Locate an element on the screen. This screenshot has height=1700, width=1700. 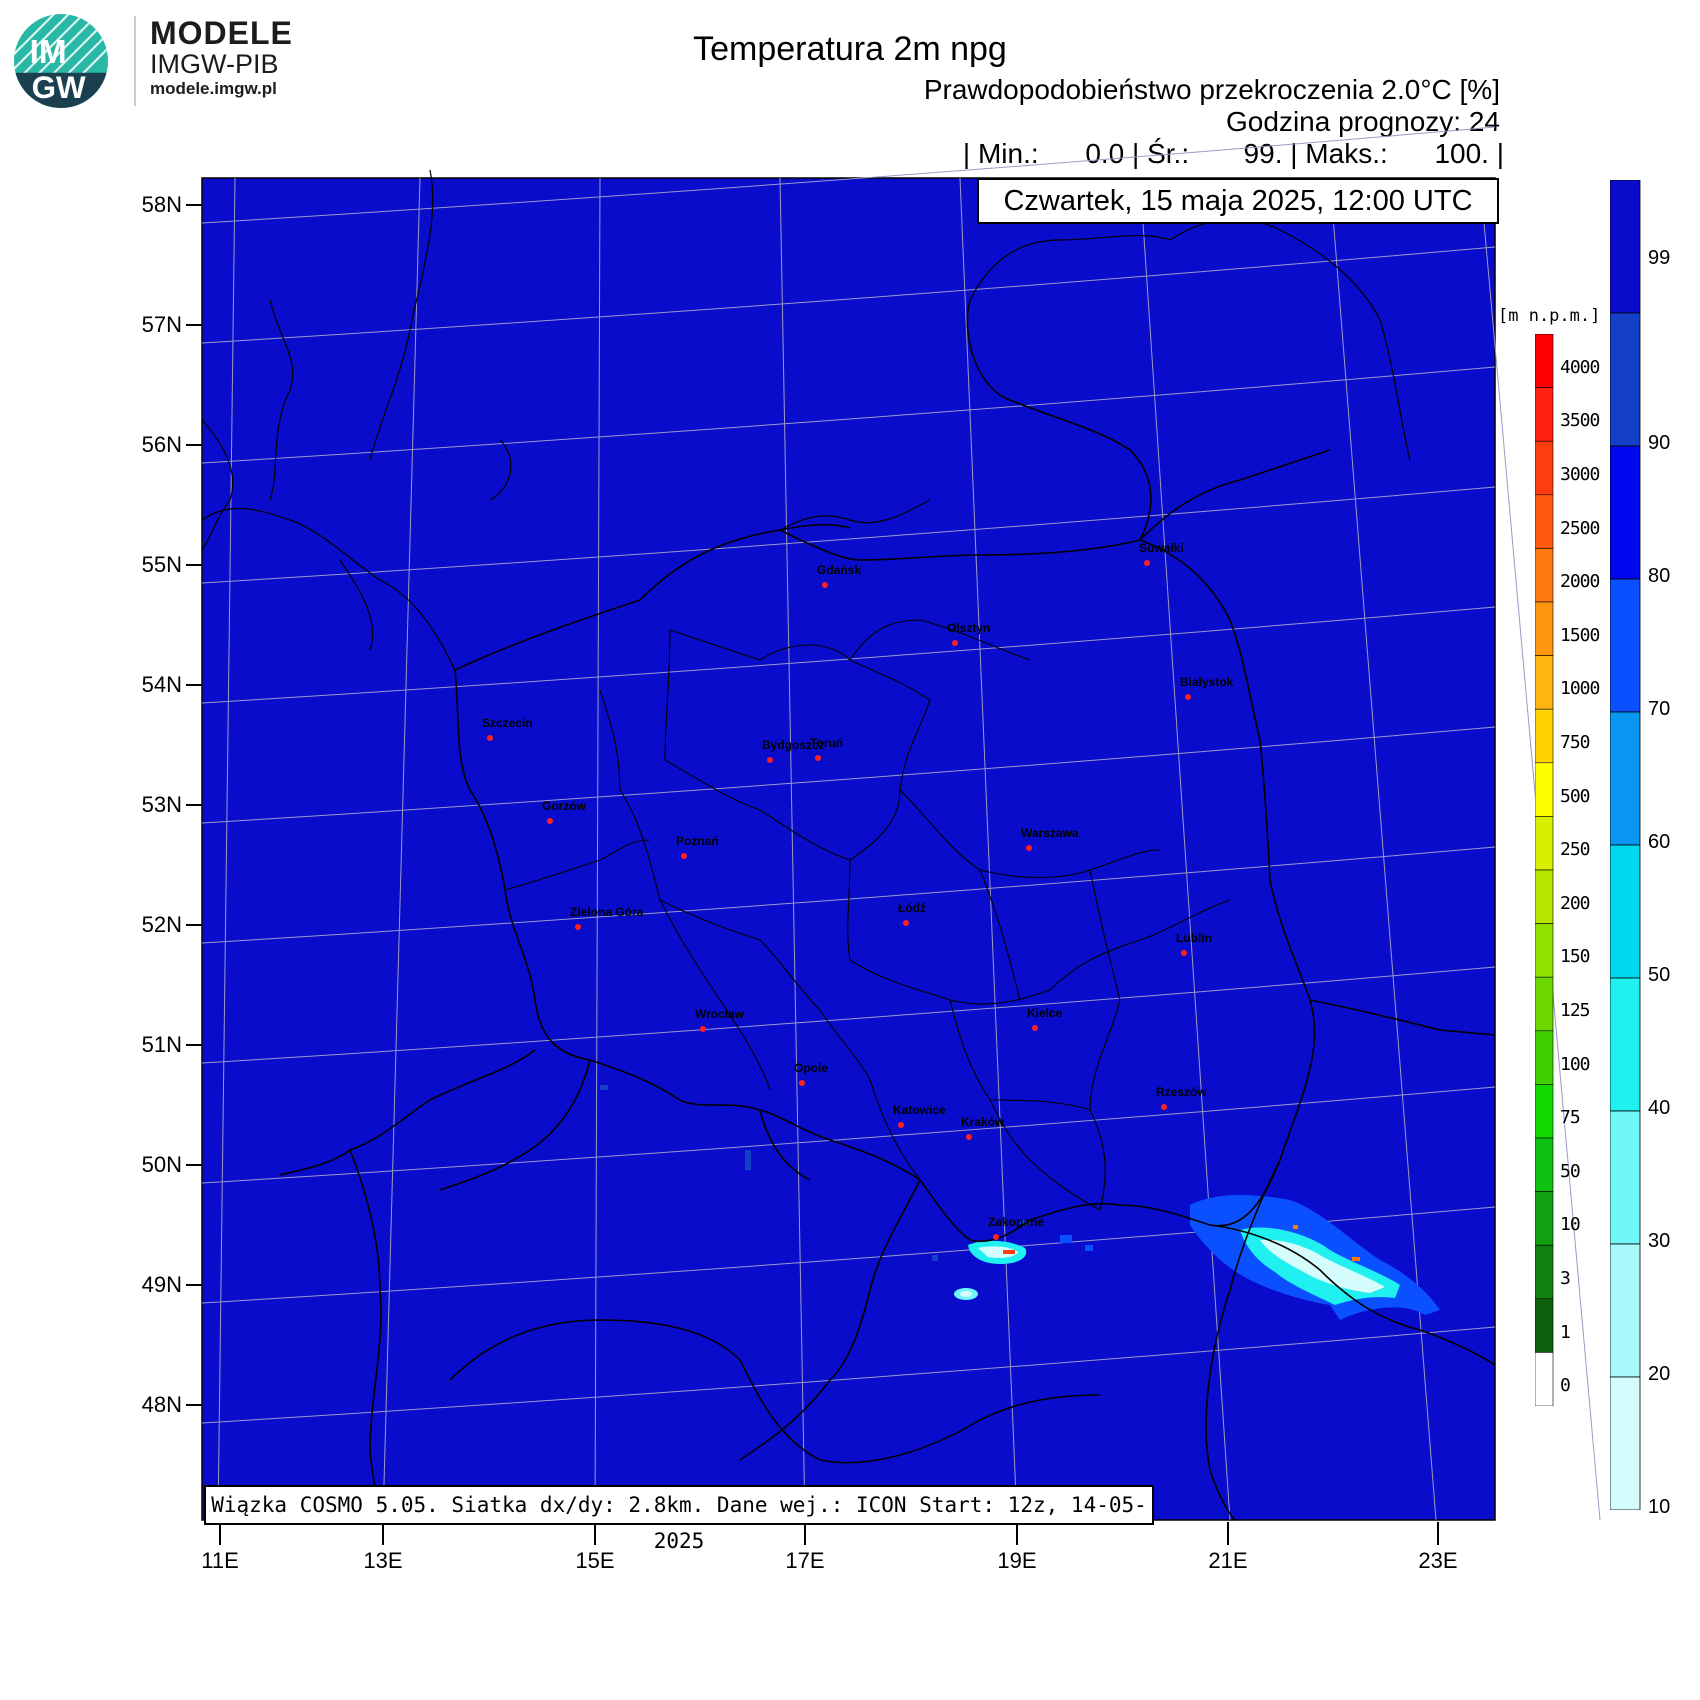
prob-label: 20 is located at coordinates (1659, 1374).